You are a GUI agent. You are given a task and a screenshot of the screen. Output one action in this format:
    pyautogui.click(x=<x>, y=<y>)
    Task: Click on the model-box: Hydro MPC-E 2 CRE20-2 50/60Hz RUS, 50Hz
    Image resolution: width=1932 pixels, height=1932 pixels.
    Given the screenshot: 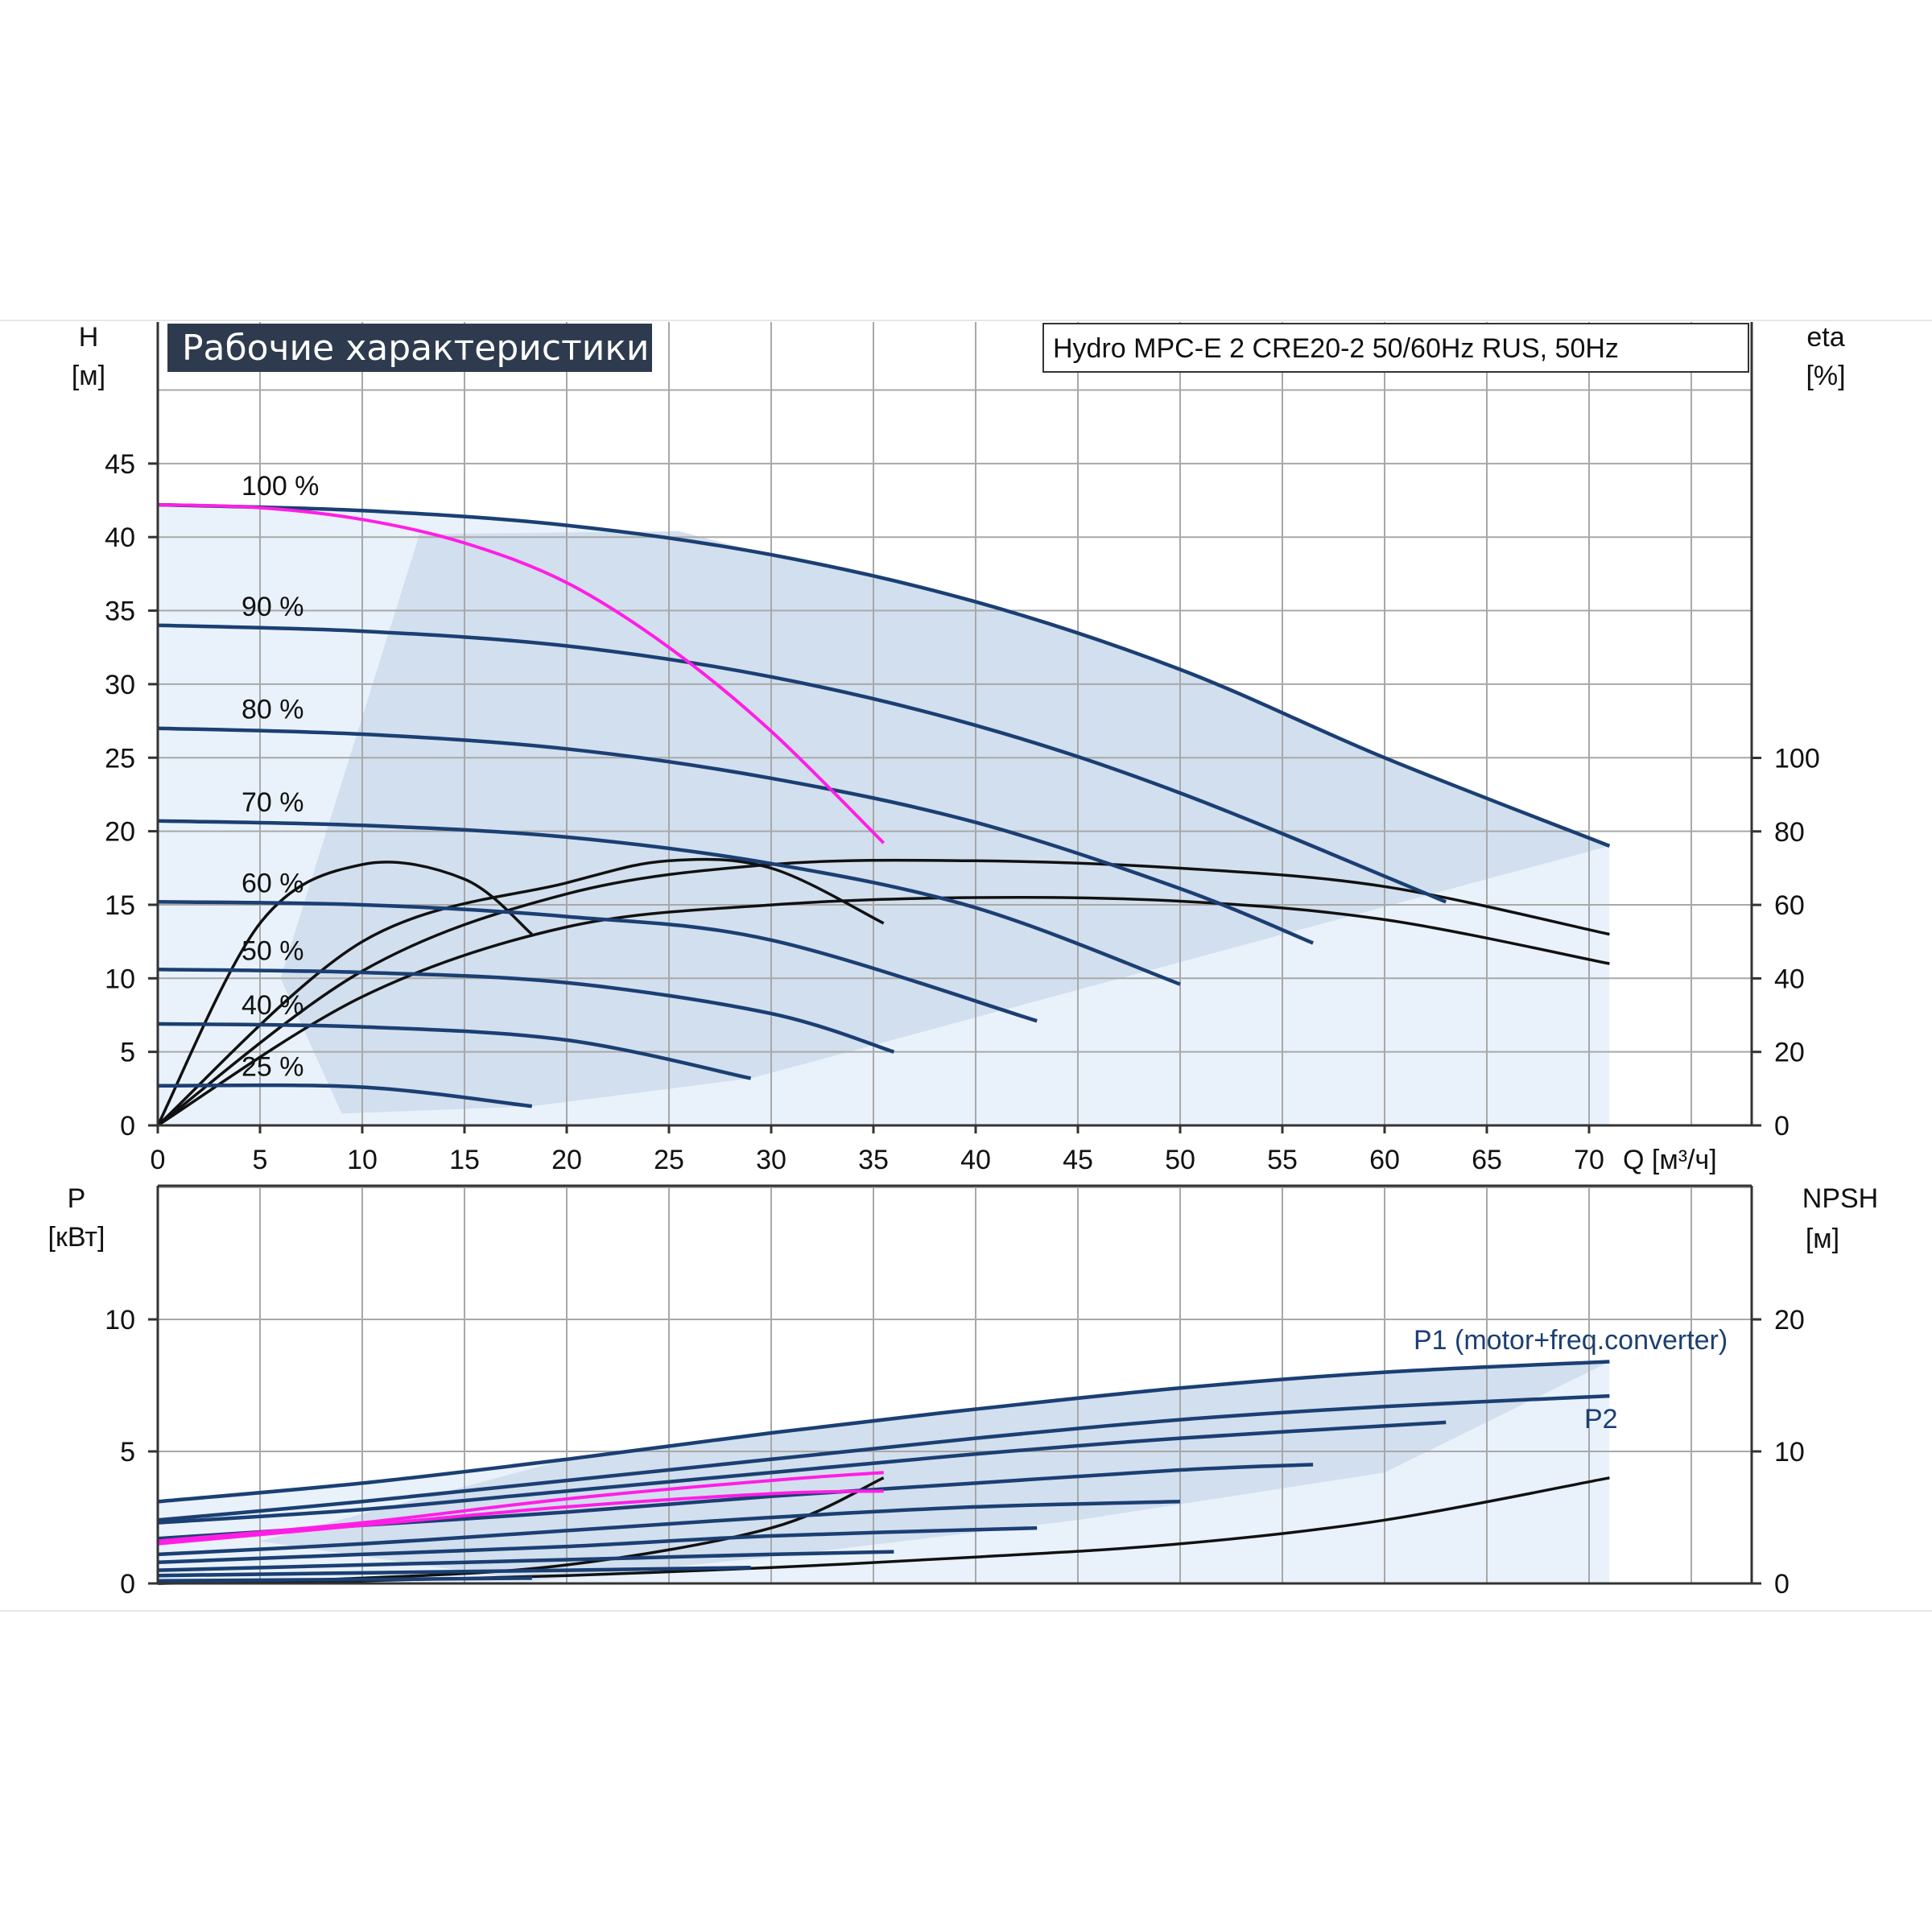 What is the action you would take?
    pyautogui.click(x=1395, y=348)
    